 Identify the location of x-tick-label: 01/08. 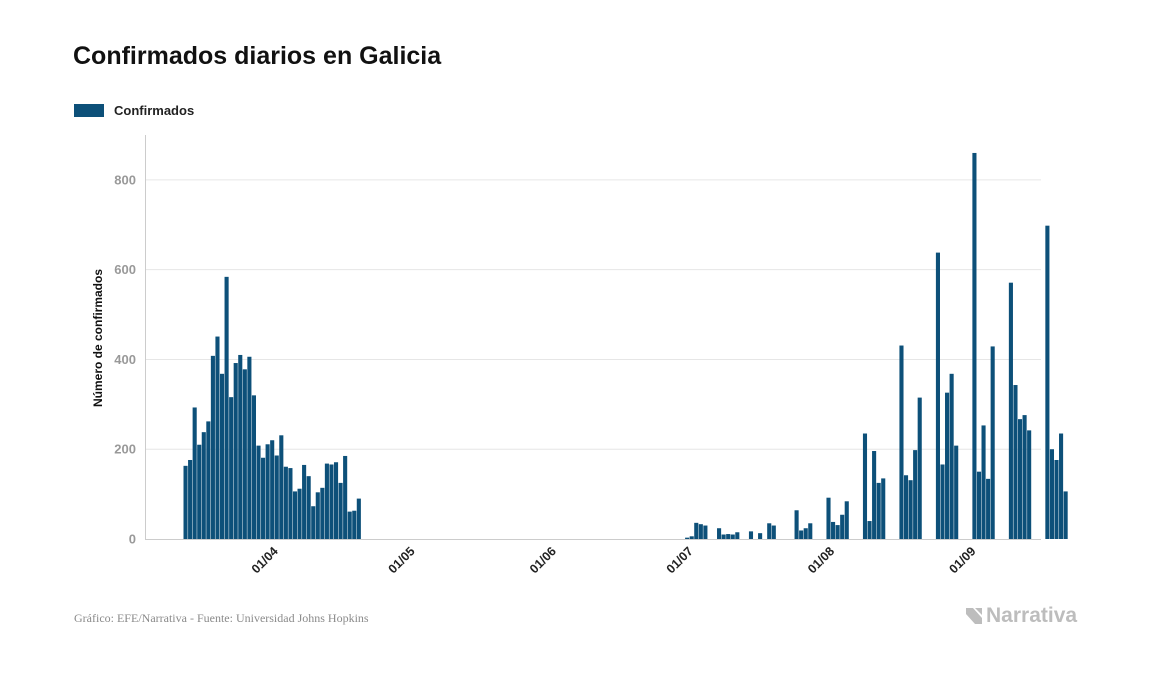
(821, 560).